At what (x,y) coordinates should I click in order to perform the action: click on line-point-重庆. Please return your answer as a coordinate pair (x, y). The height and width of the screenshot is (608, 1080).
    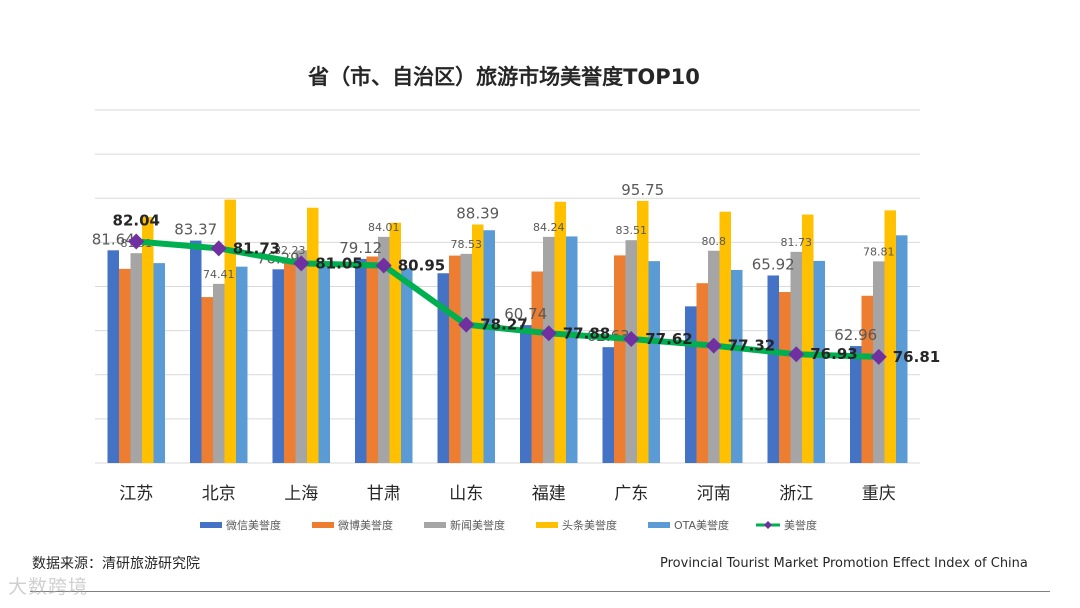
    Looking at the image, I should click on (878, 356).